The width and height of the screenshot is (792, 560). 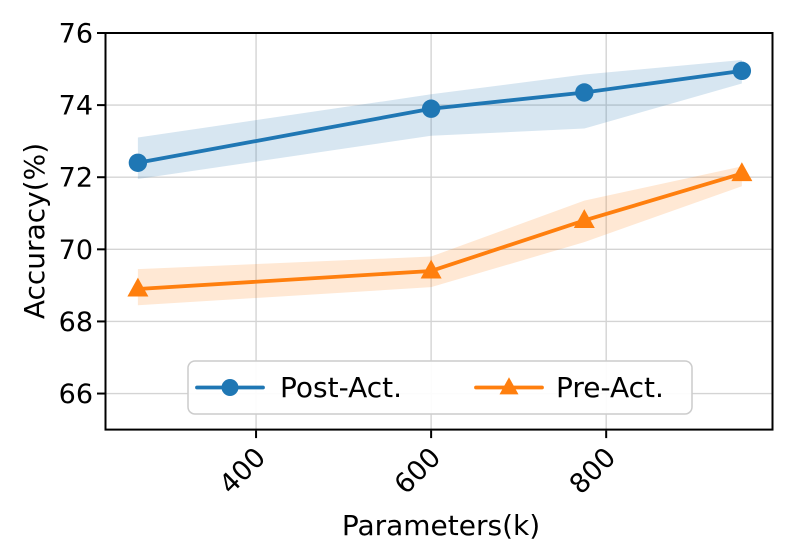 I want to click on y-axis-label: Accuracy(%), so click(x=34, y=231).